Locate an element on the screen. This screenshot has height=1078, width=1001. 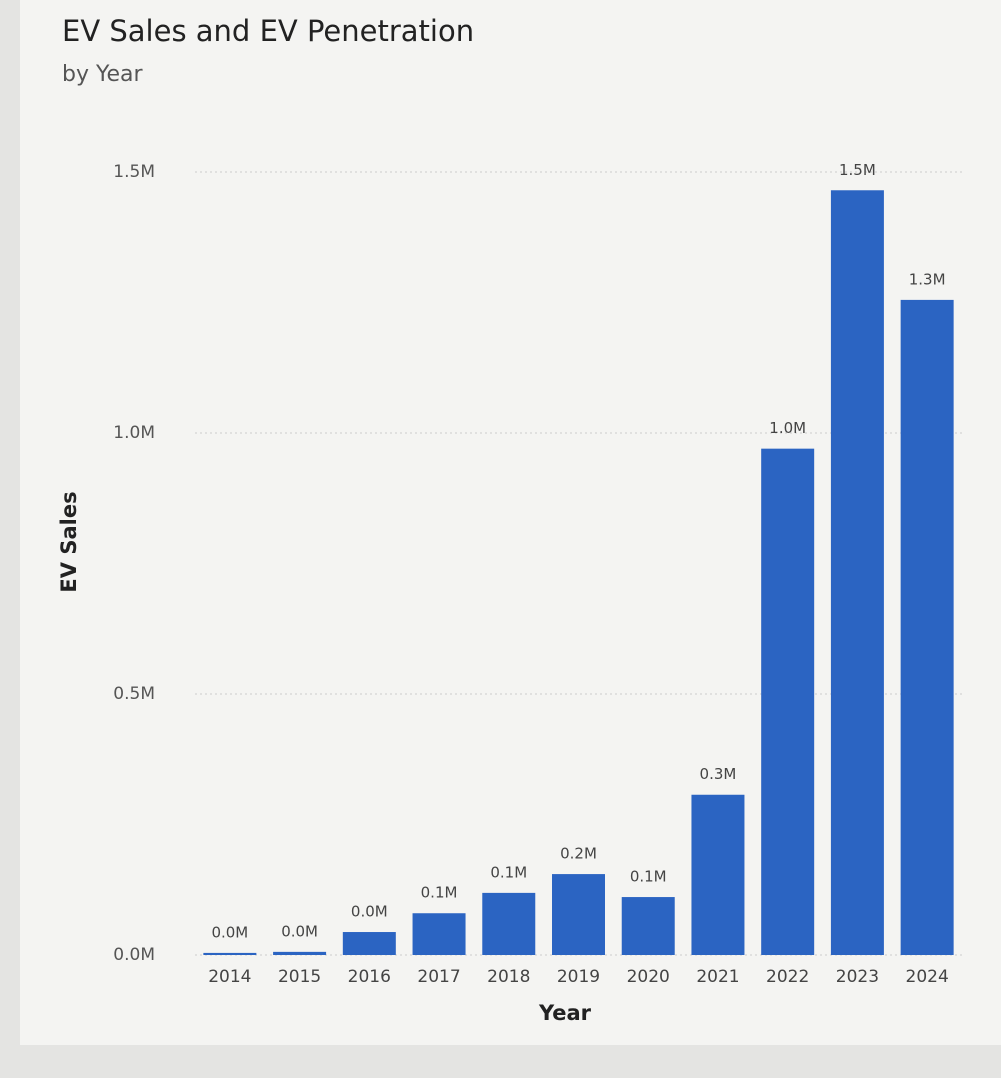
y-tick-label: 0.0M is located at coordinates (134, 955).